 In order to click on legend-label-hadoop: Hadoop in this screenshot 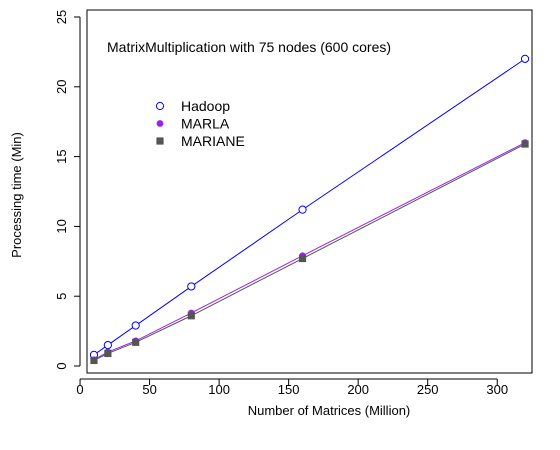, I will do `click(205, 106)`.